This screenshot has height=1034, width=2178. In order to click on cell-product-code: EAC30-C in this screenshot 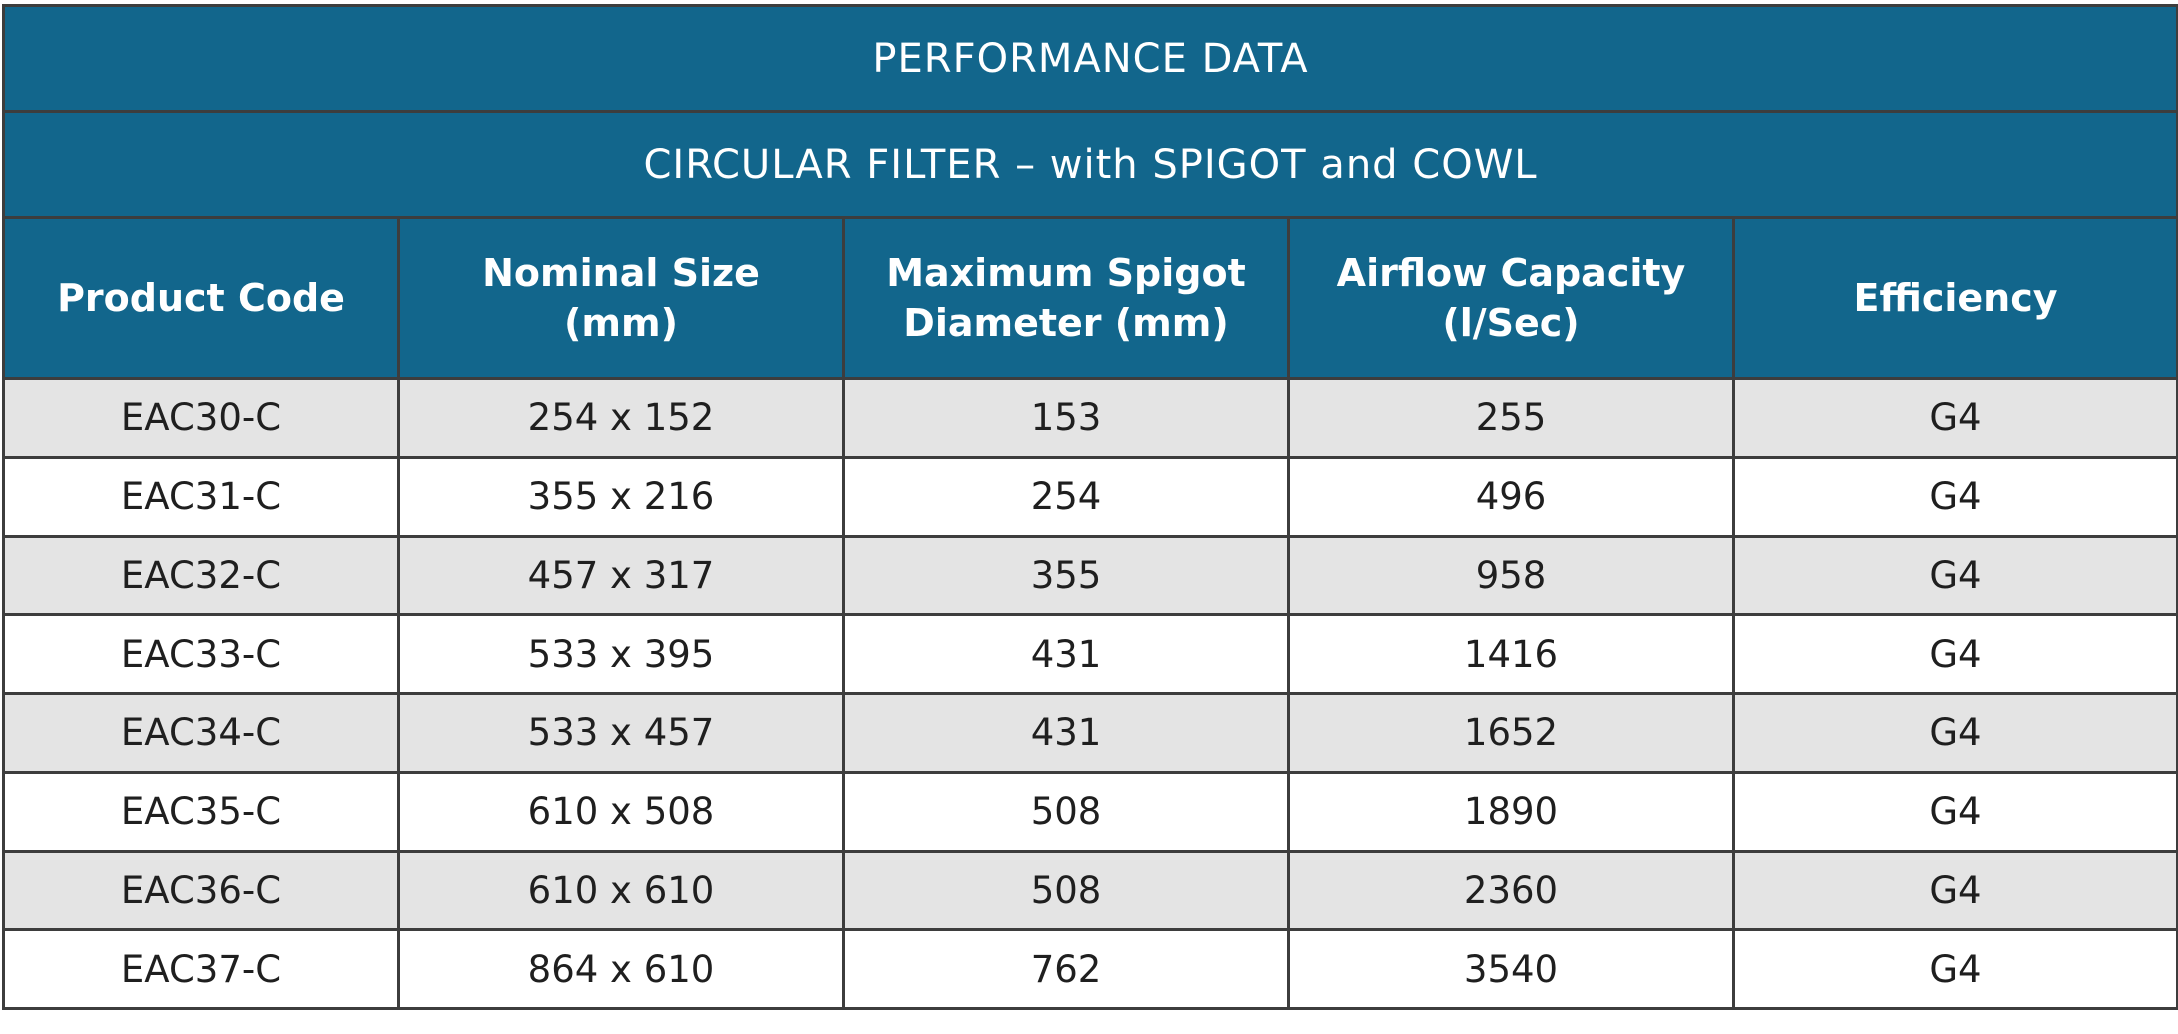, I will do `click(201, 418)`.